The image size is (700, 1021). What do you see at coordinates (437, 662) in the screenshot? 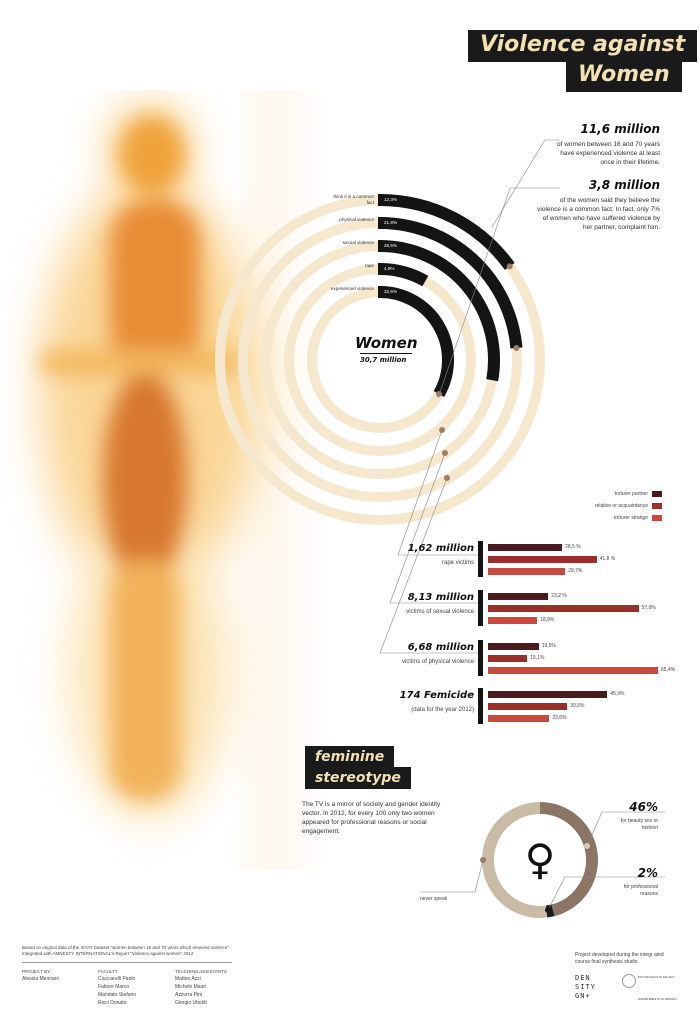
I see `bar-group-subtitle: victims of physical violence` at bounding box center [437, 662].